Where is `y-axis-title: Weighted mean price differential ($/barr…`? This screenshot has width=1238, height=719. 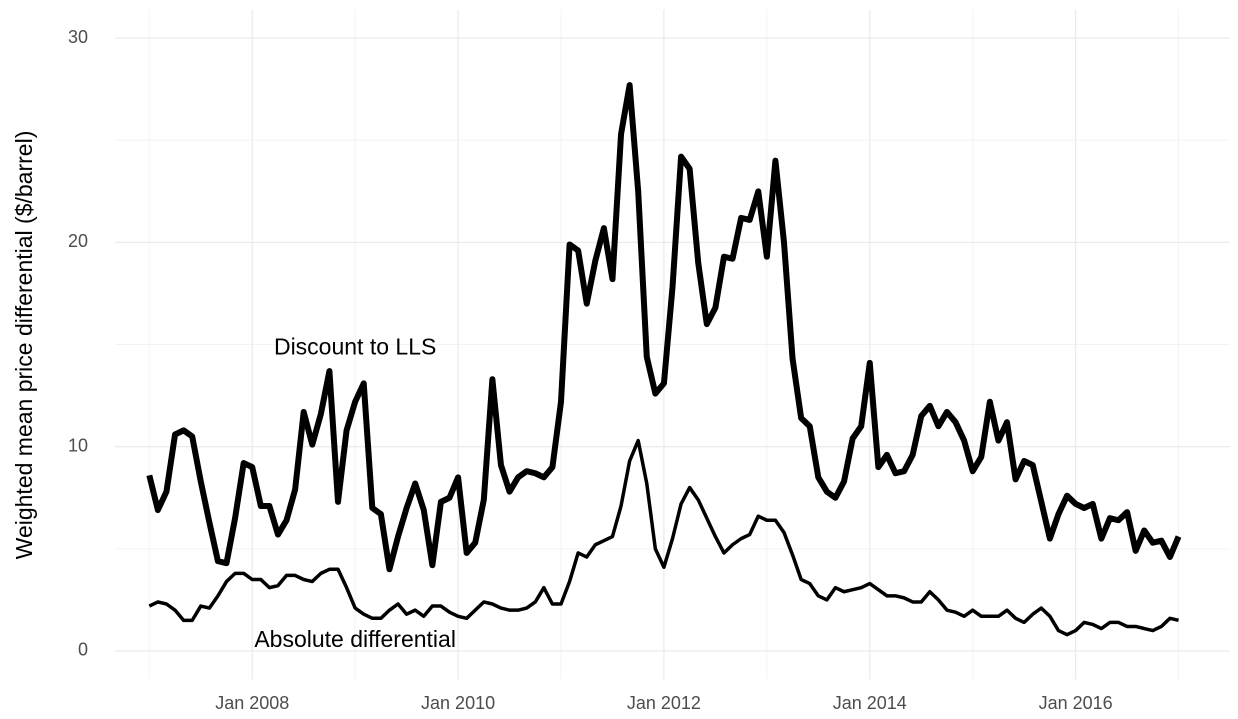
y-axis-title: Weighted mean price differential ($/barr… is located at coordinates (24, 345).